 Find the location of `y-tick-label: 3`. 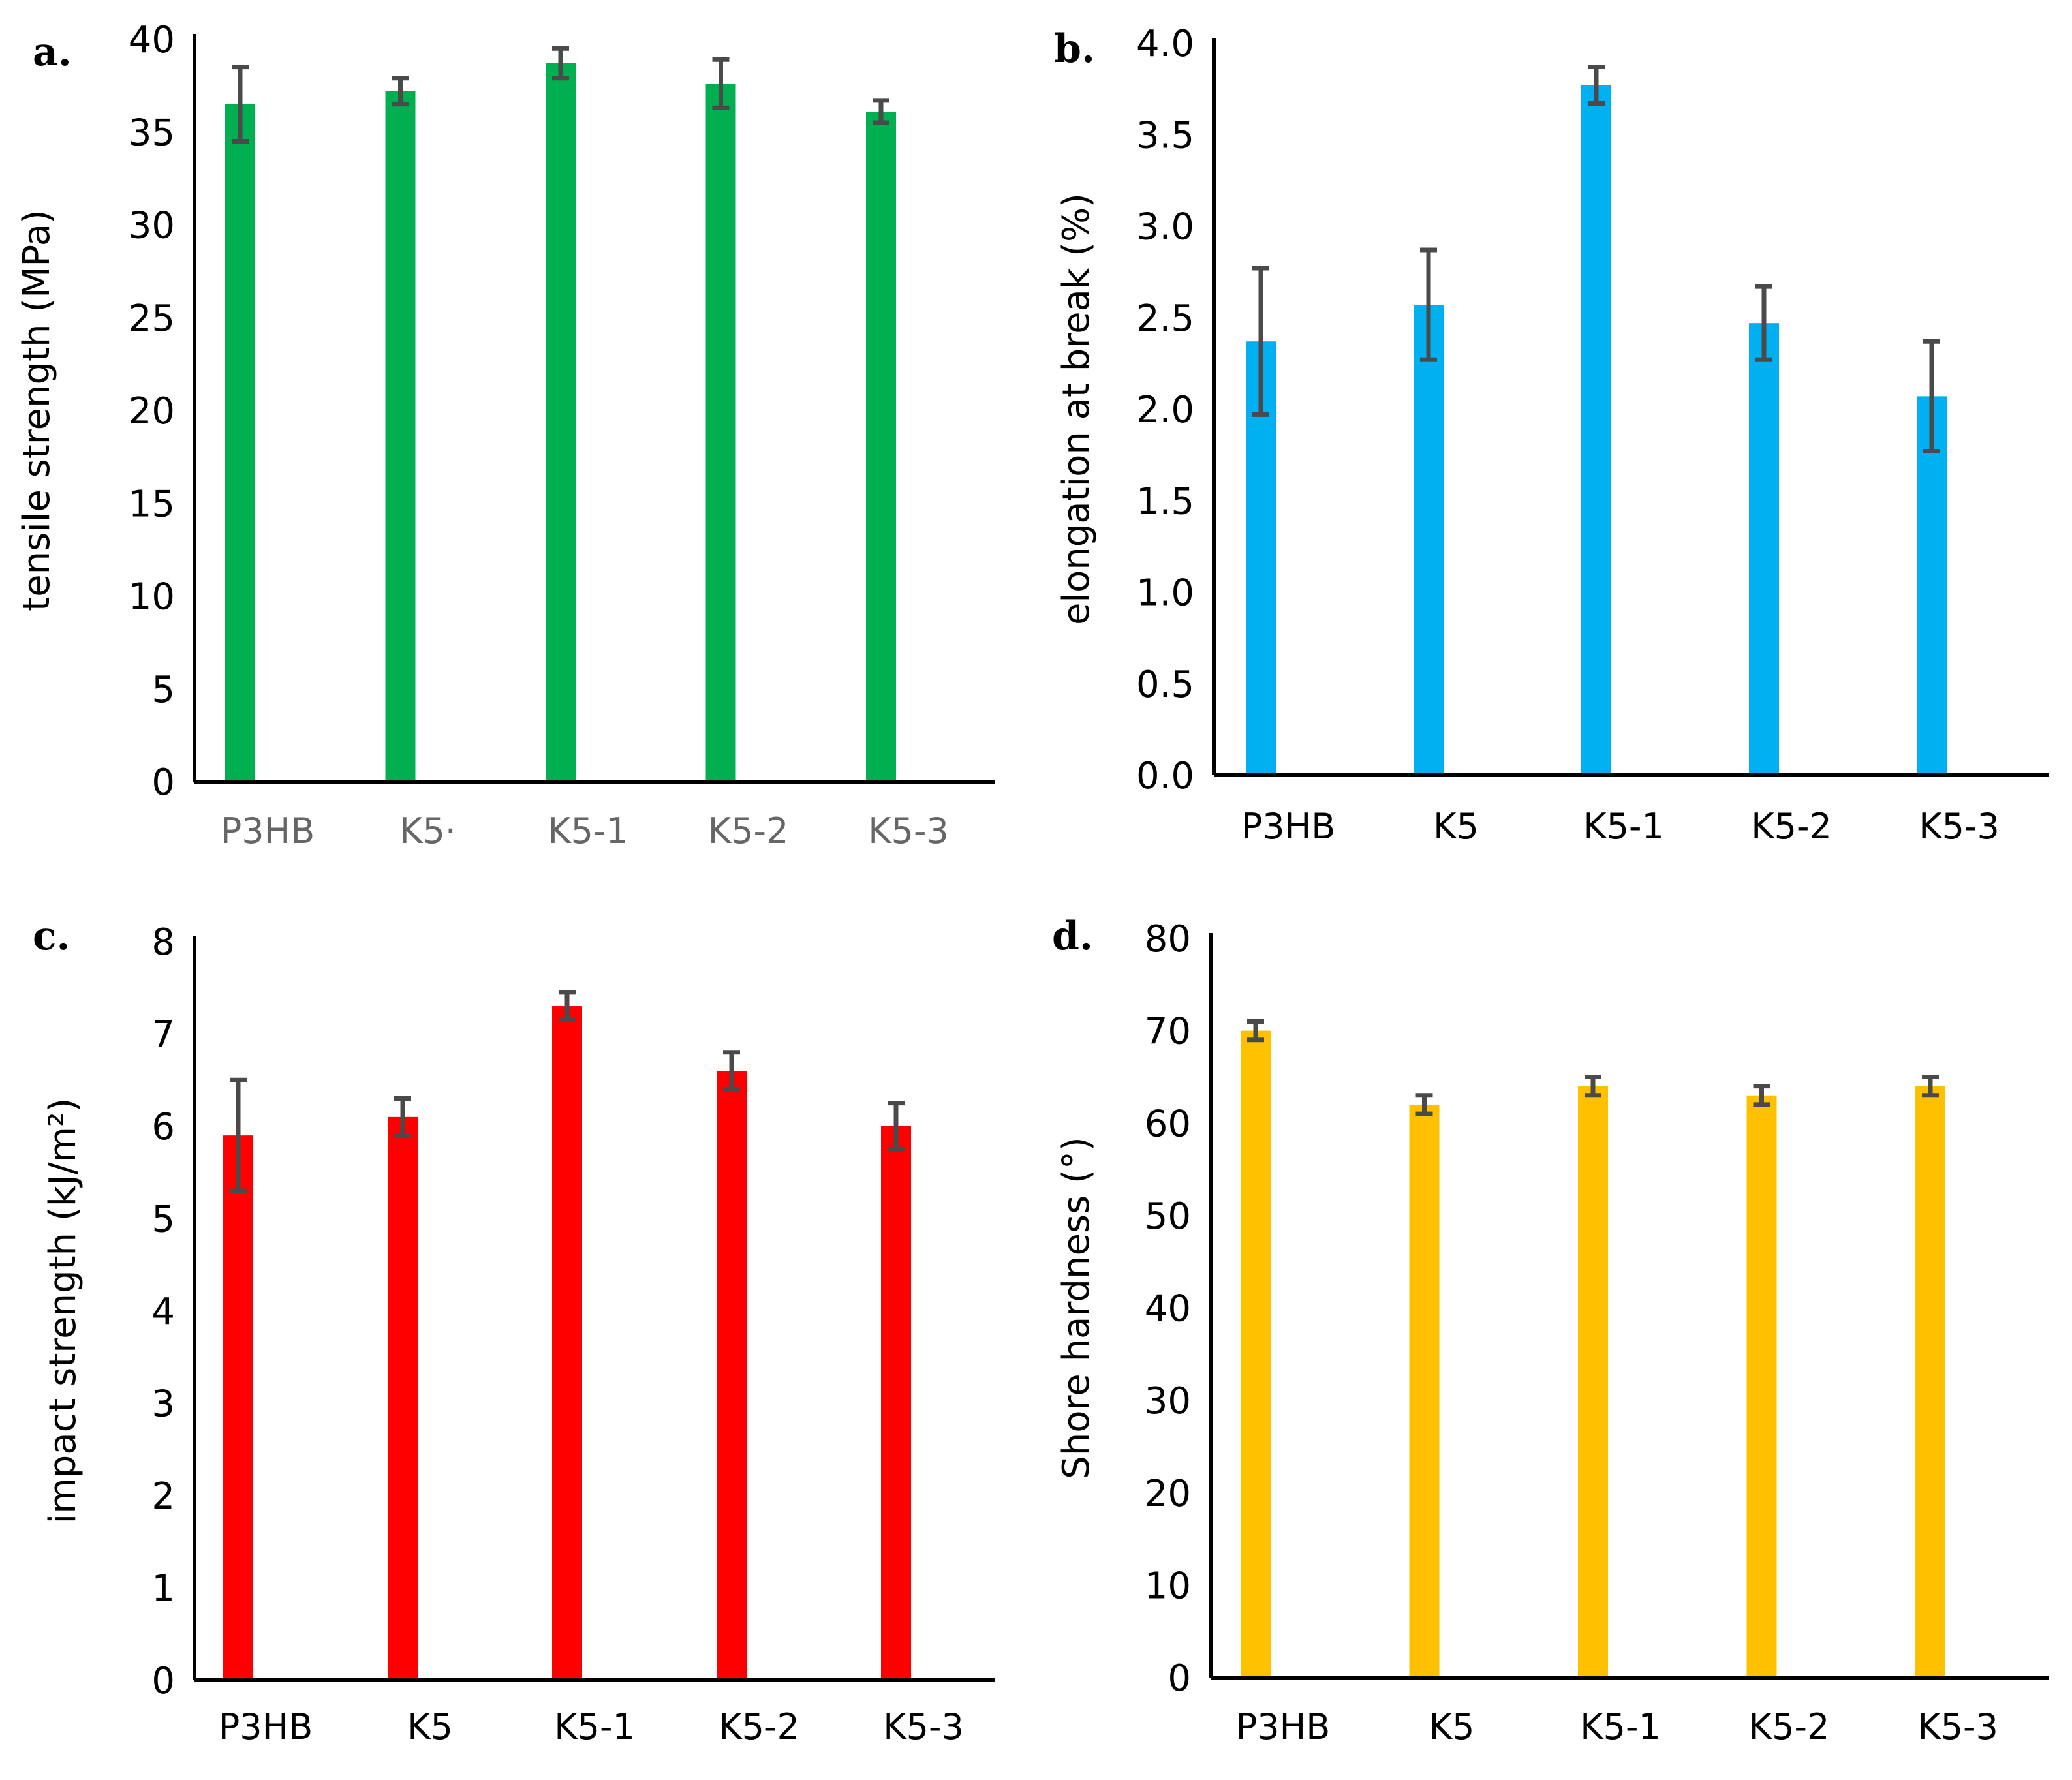

y-tick-label: 3 is located at coordinates (163, 1404).